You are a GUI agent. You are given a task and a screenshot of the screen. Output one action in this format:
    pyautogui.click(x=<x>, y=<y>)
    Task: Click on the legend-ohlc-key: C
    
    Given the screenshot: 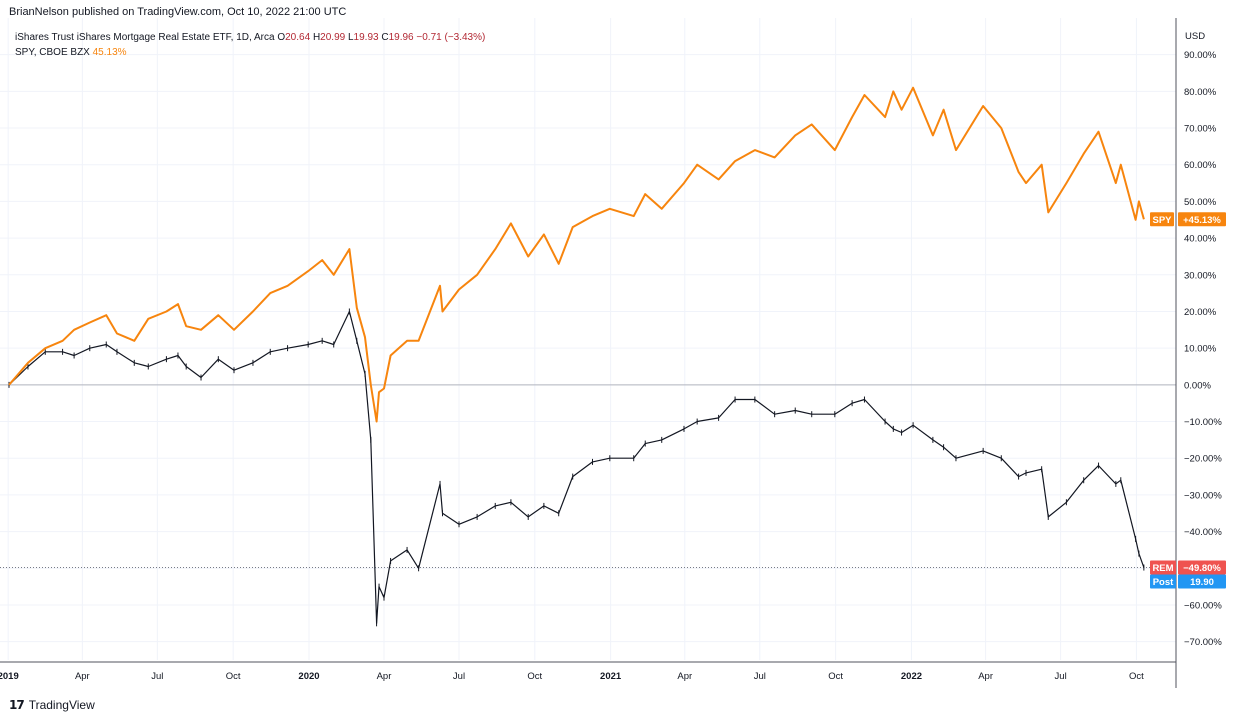 What is the action you would take?
    pyautogui.click(x=384, y=37)
    